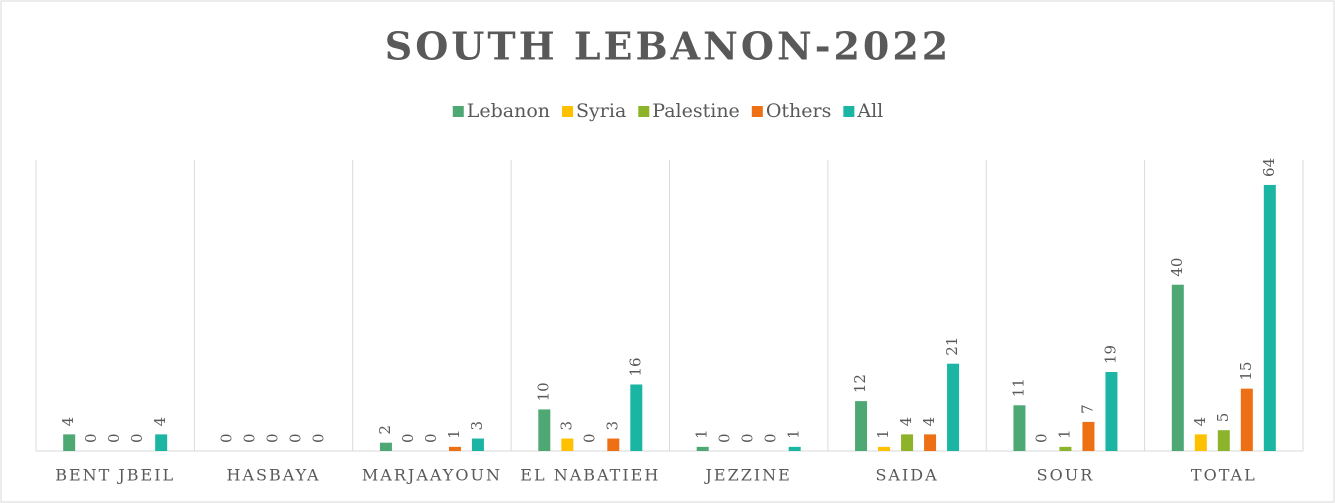 This screenshot has height=503, width=1335. What do you see at coordinates (274, 475) in the screenshot?
I see `x-tick-label: HASBAYA` at bounding box center [274, 475].